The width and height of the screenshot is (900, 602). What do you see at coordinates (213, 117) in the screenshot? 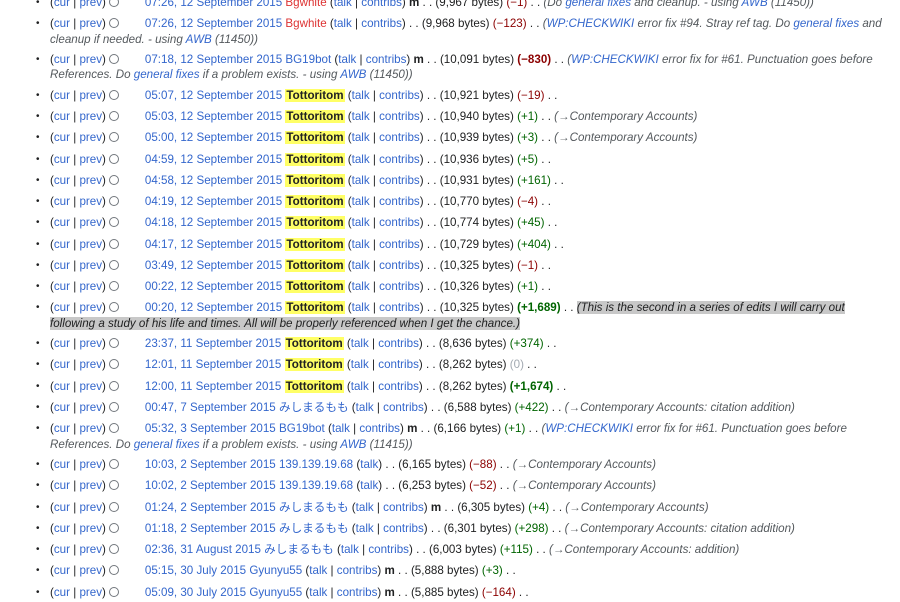
I see `revision-timestamp-link: 05:03, 12 September 2015` at bounding box center [213, 117].